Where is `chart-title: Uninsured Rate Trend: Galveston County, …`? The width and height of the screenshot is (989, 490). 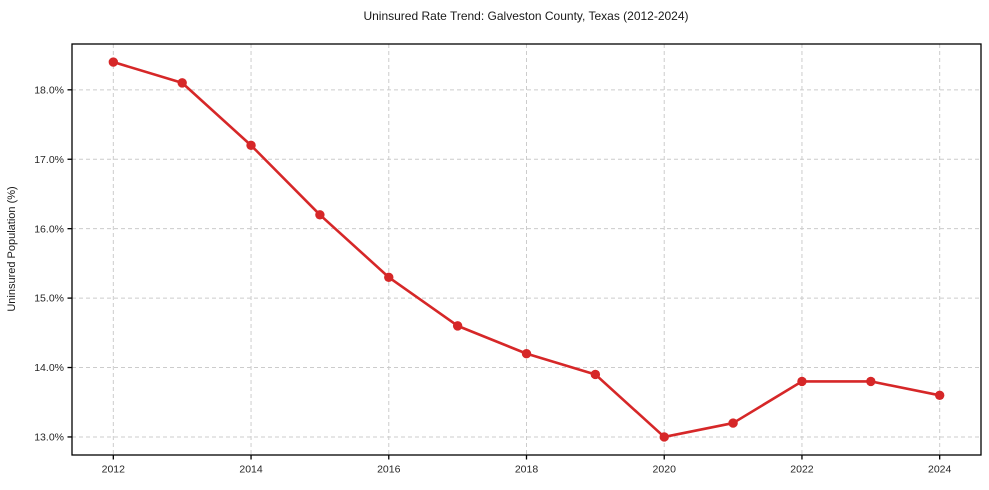 chart-title: Uninsured Rate Trend: Galveston County, … is located at coordinates (525, 16).